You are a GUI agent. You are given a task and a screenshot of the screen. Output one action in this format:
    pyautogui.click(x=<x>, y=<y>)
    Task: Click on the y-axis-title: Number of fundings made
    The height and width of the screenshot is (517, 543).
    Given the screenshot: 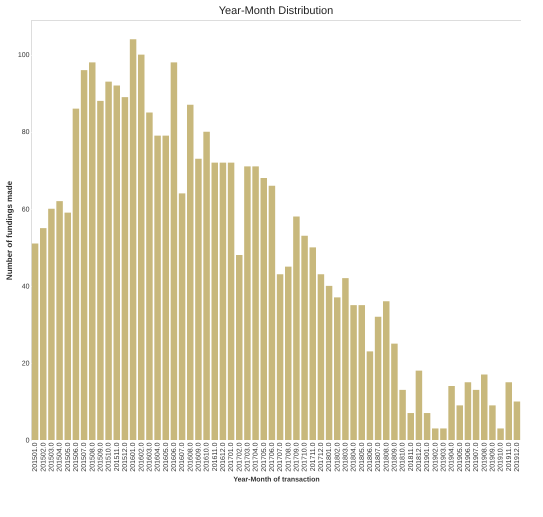 What is the action you would take?
    pyautogui.click(x=9, y=230)
    